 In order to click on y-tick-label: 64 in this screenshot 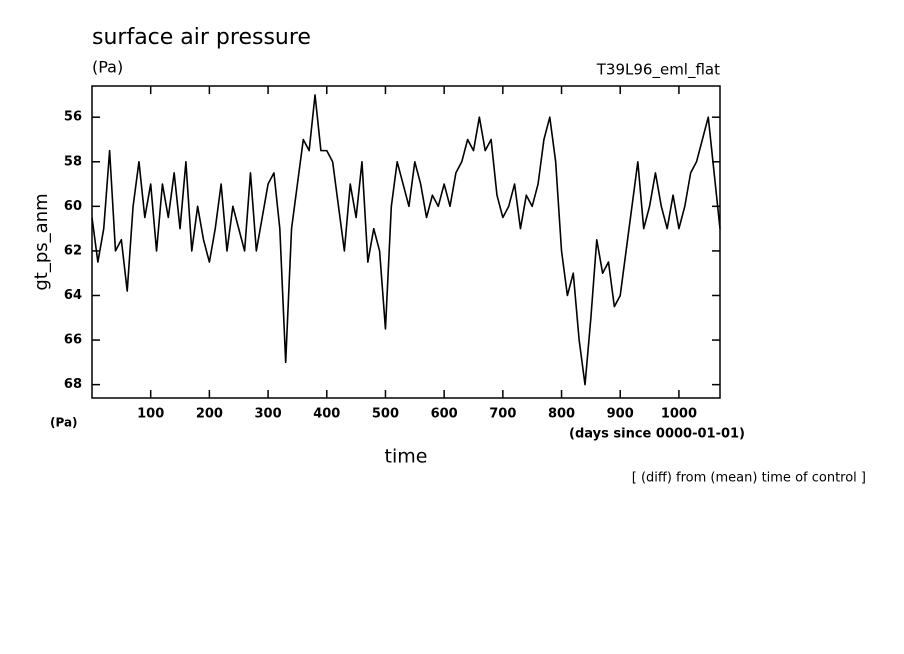, I will do `click(73, 295)`.